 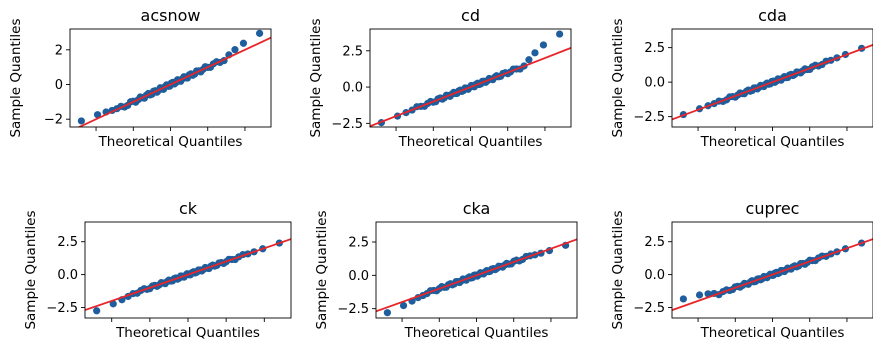 What do you see at coordinates (188, 208) in the screenshot?
I see `subplot-title: ck` at bounding box center [188, 208].